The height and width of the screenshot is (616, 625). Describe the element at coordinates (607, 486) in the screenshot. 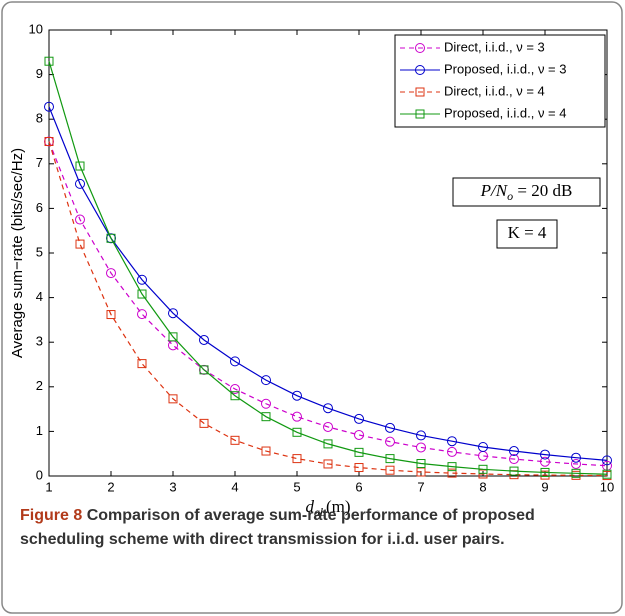

I see `x-tick-label: 10` at that location.